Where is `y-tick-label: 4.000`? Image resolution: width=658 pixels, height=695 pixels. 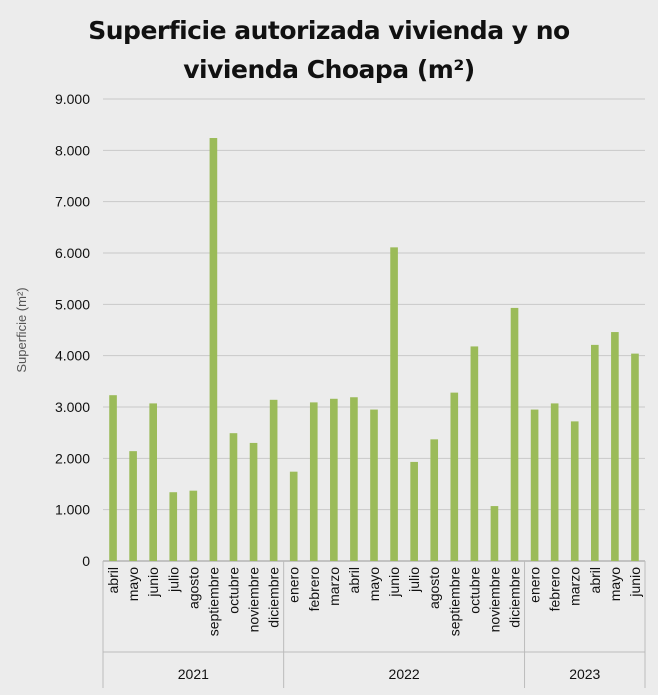 y-tick-label: 4.000 is located at coordinates (72, 356).